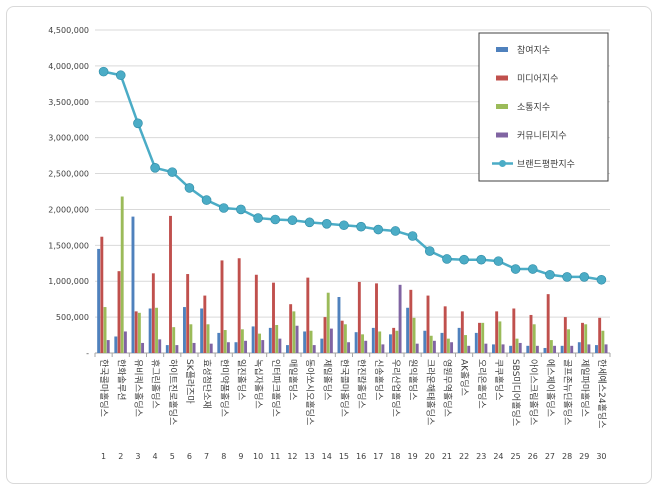 The height and width of the screenshot is (494, 660). I want to click on category-name-label: 쿠쿠홀딩스, so click(499, 379).